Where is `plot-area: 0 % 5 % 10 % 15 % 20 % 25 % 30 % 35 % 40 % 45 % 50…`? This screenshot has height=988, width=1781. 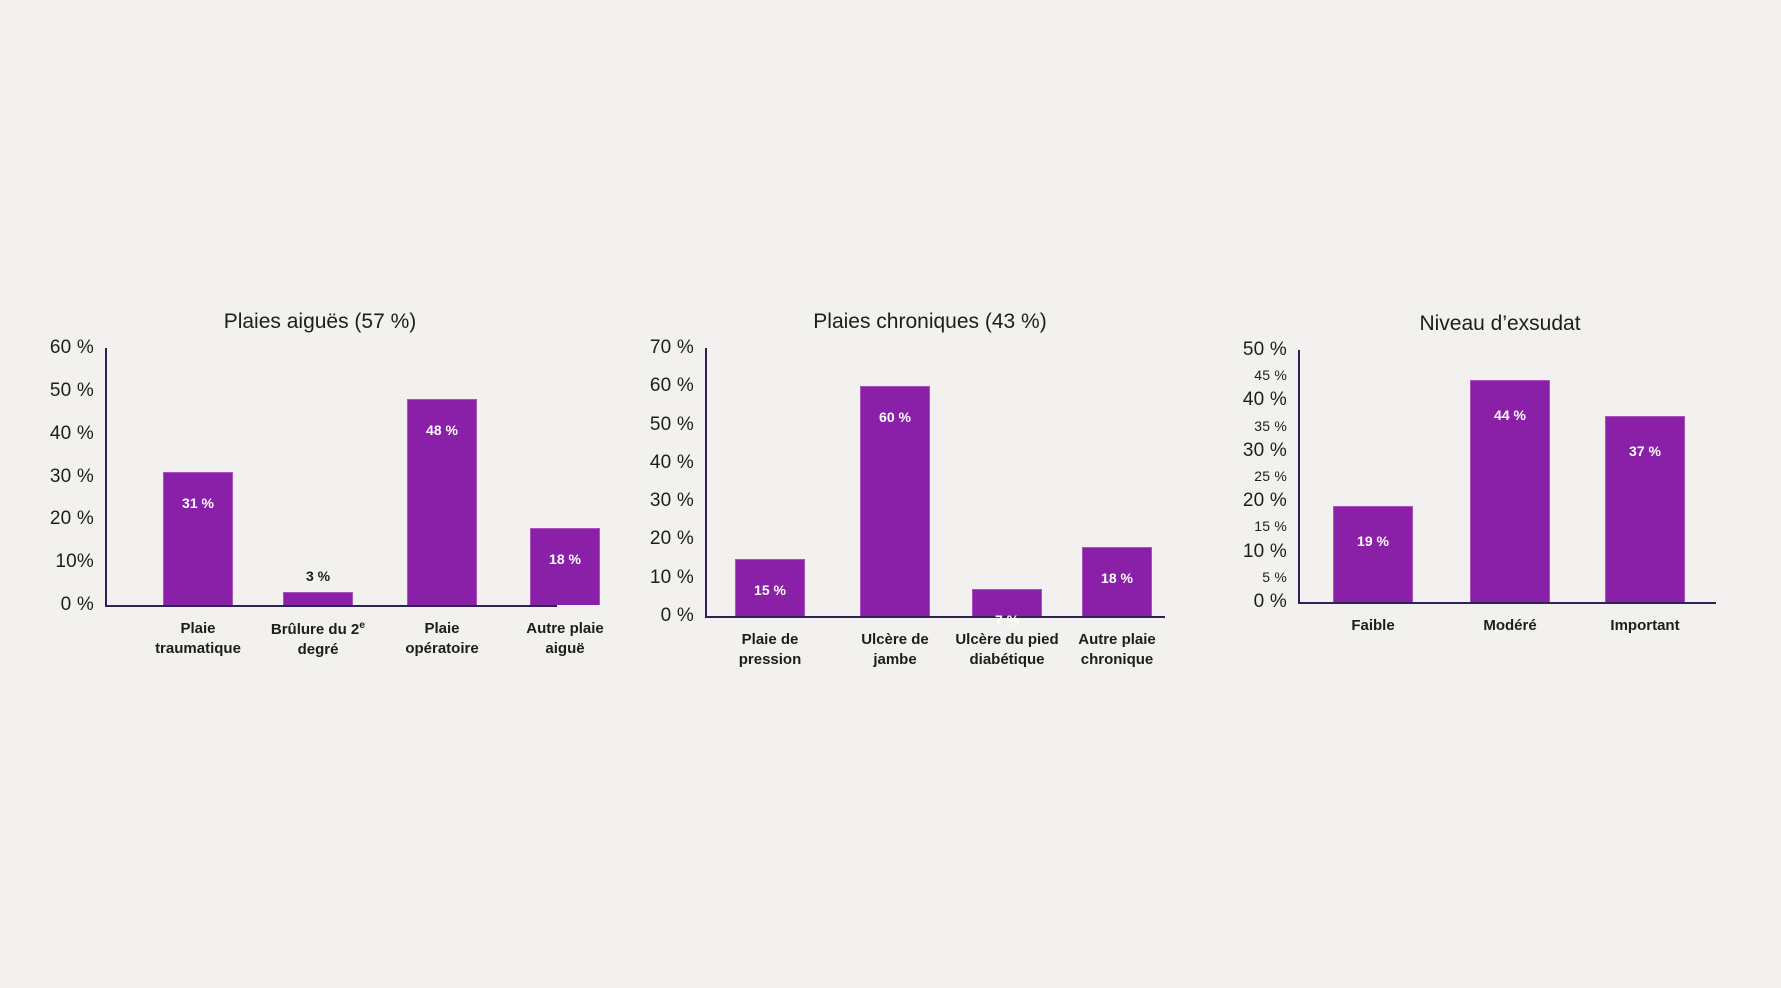 plot-area: 0 % 5 % 10 % 15 % 20 % 25 % 30 % 35 % 40 % 45 % 50… is located at coordinates (1479, 486).